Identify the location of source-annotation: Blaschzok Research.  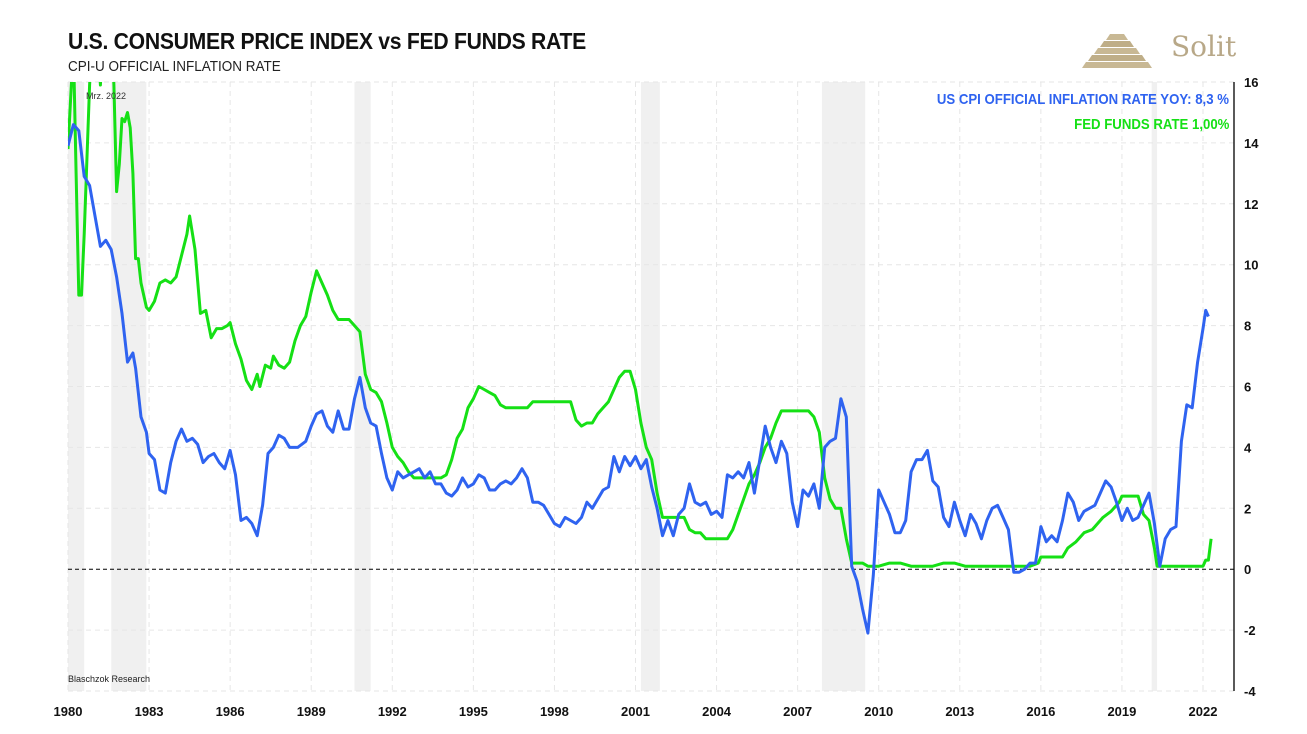
(109, 679).